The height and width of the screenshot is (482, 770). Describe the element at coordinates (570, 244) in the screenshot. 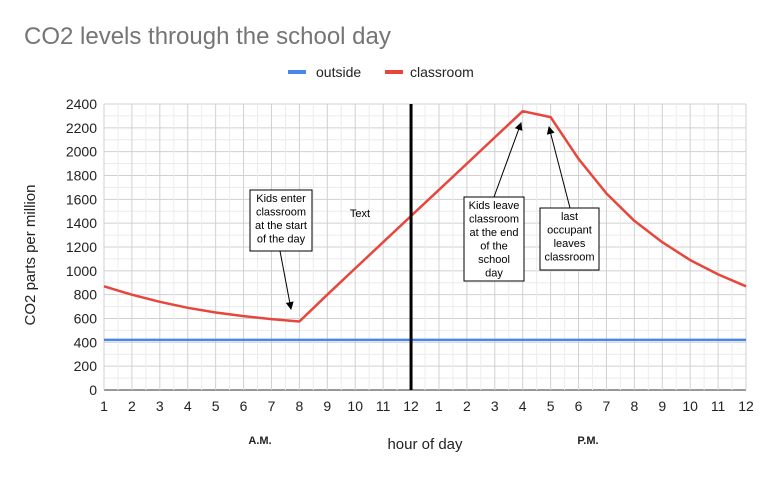

I see `annotation-text-line: leaves` at that location.